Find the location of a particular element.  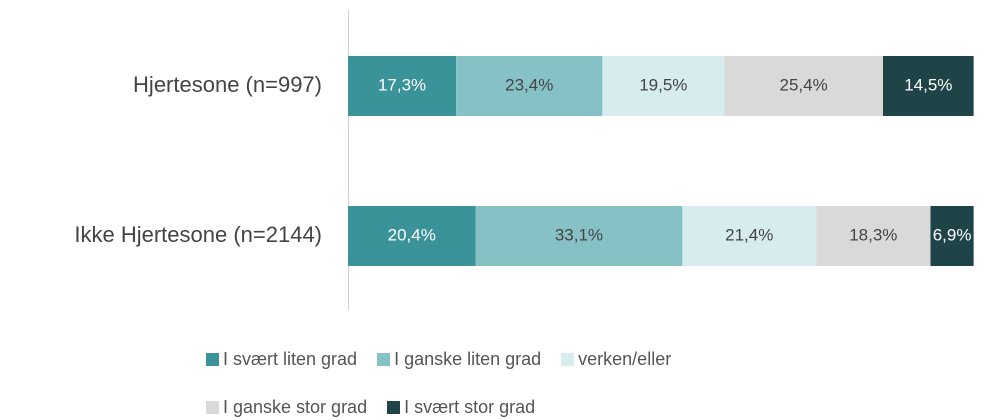

value-label: 17,3% is located at coordinates (402, 84).